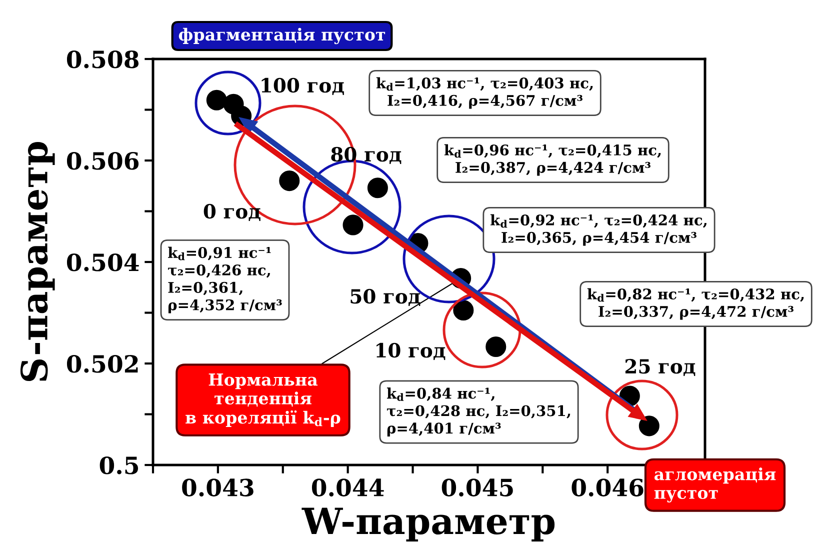 This screenshot has width=825, height=559. I want to click on y-tick-label: 0.508, so click(102, 59).